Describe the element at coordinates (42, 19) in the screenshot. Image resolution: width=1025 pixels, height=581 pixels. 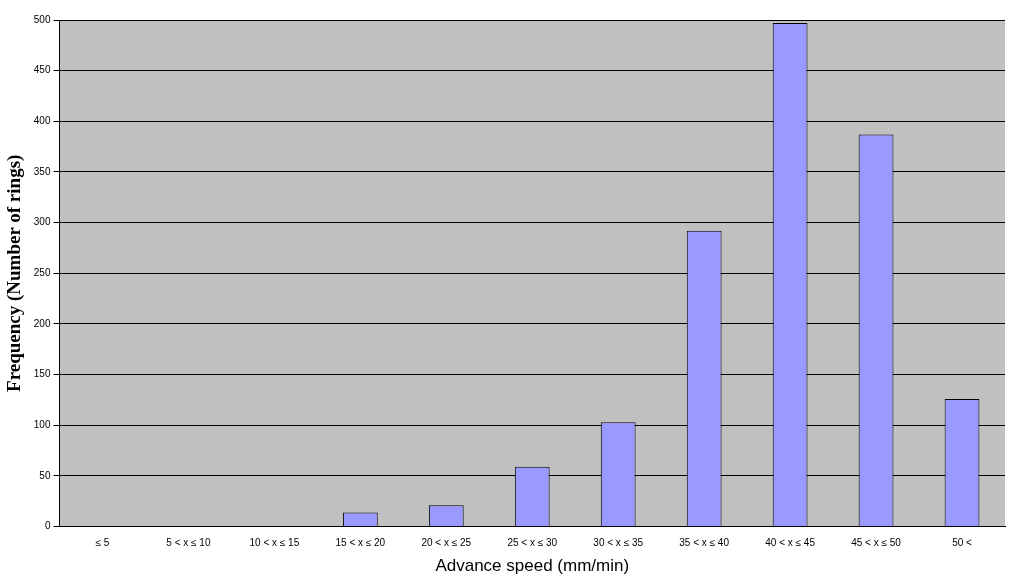
I see `y-tick-label: 500` at that location.